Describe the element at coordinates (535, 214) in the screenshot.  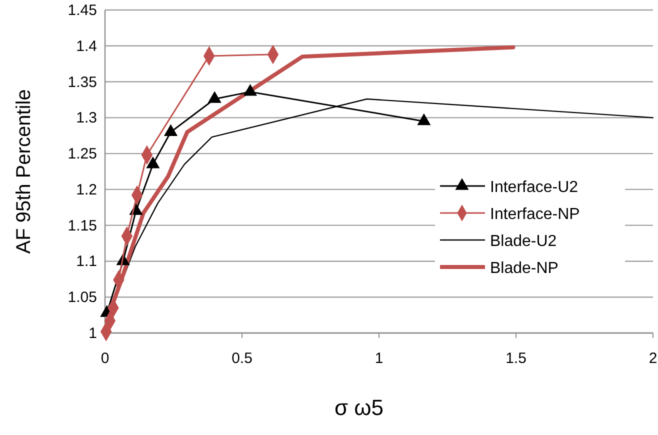
I see `legend-label: Interface-NP` at that location.